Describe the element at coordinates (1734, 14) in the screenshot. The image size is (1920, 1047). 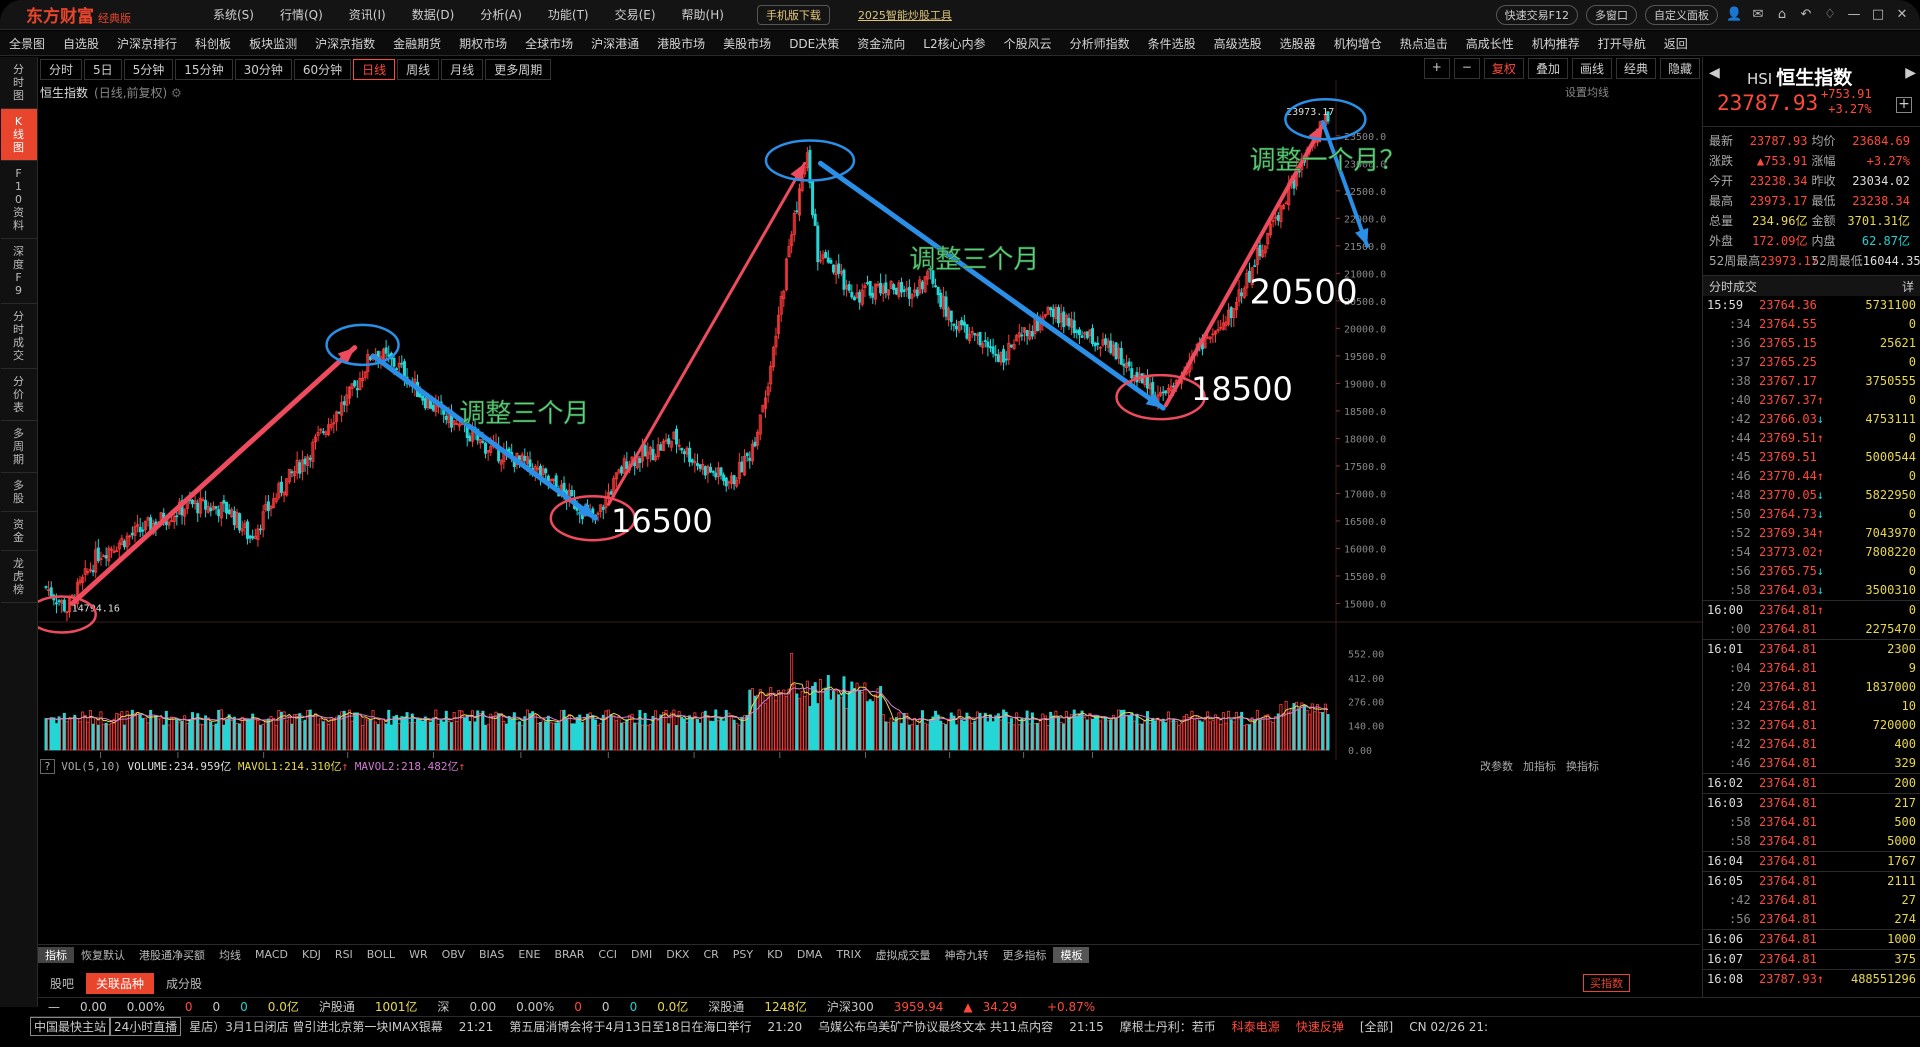
I see `user-icon: 👤` at that location.